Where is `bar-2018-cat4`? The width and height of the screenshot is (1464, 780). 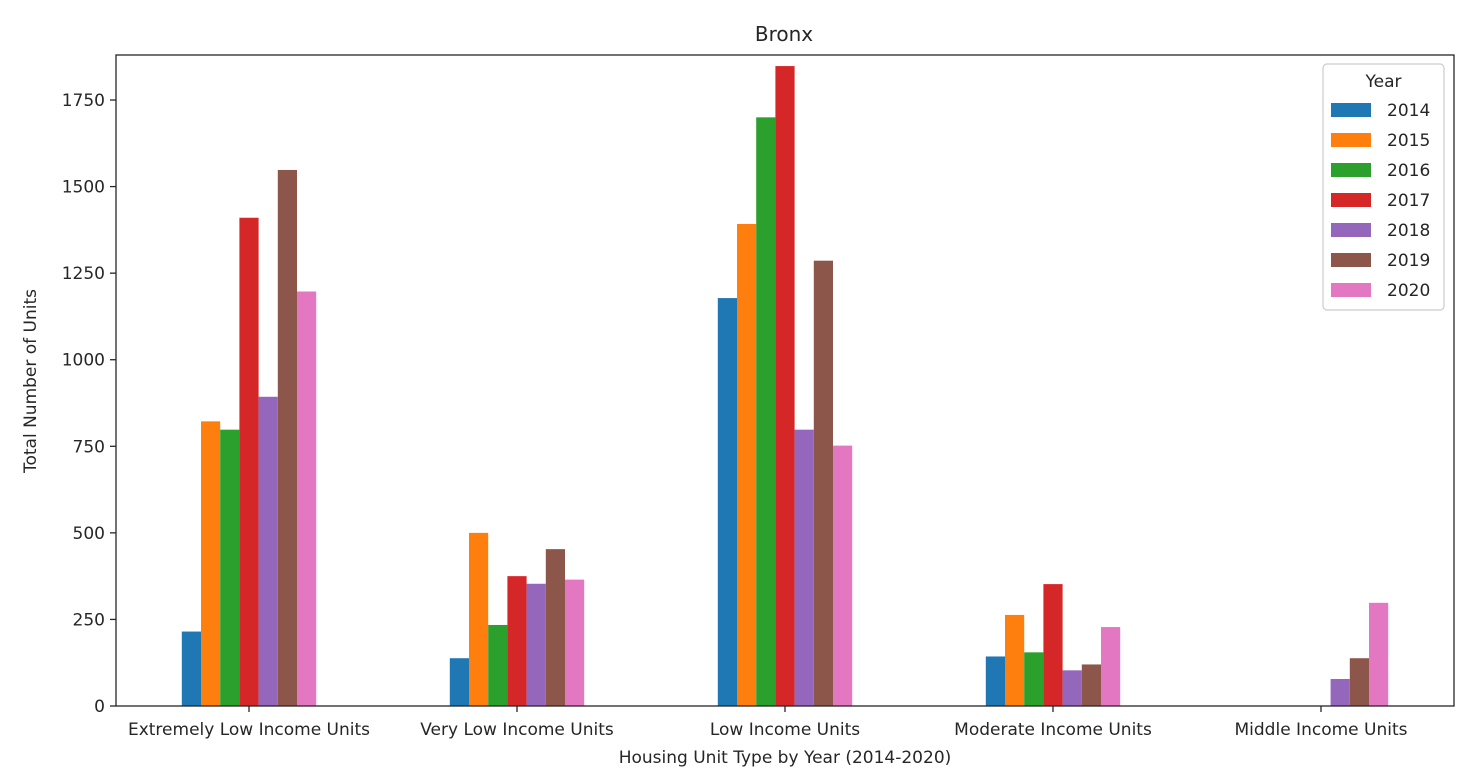
bar-2018-cat4 is located at coordinates (1340, 692).